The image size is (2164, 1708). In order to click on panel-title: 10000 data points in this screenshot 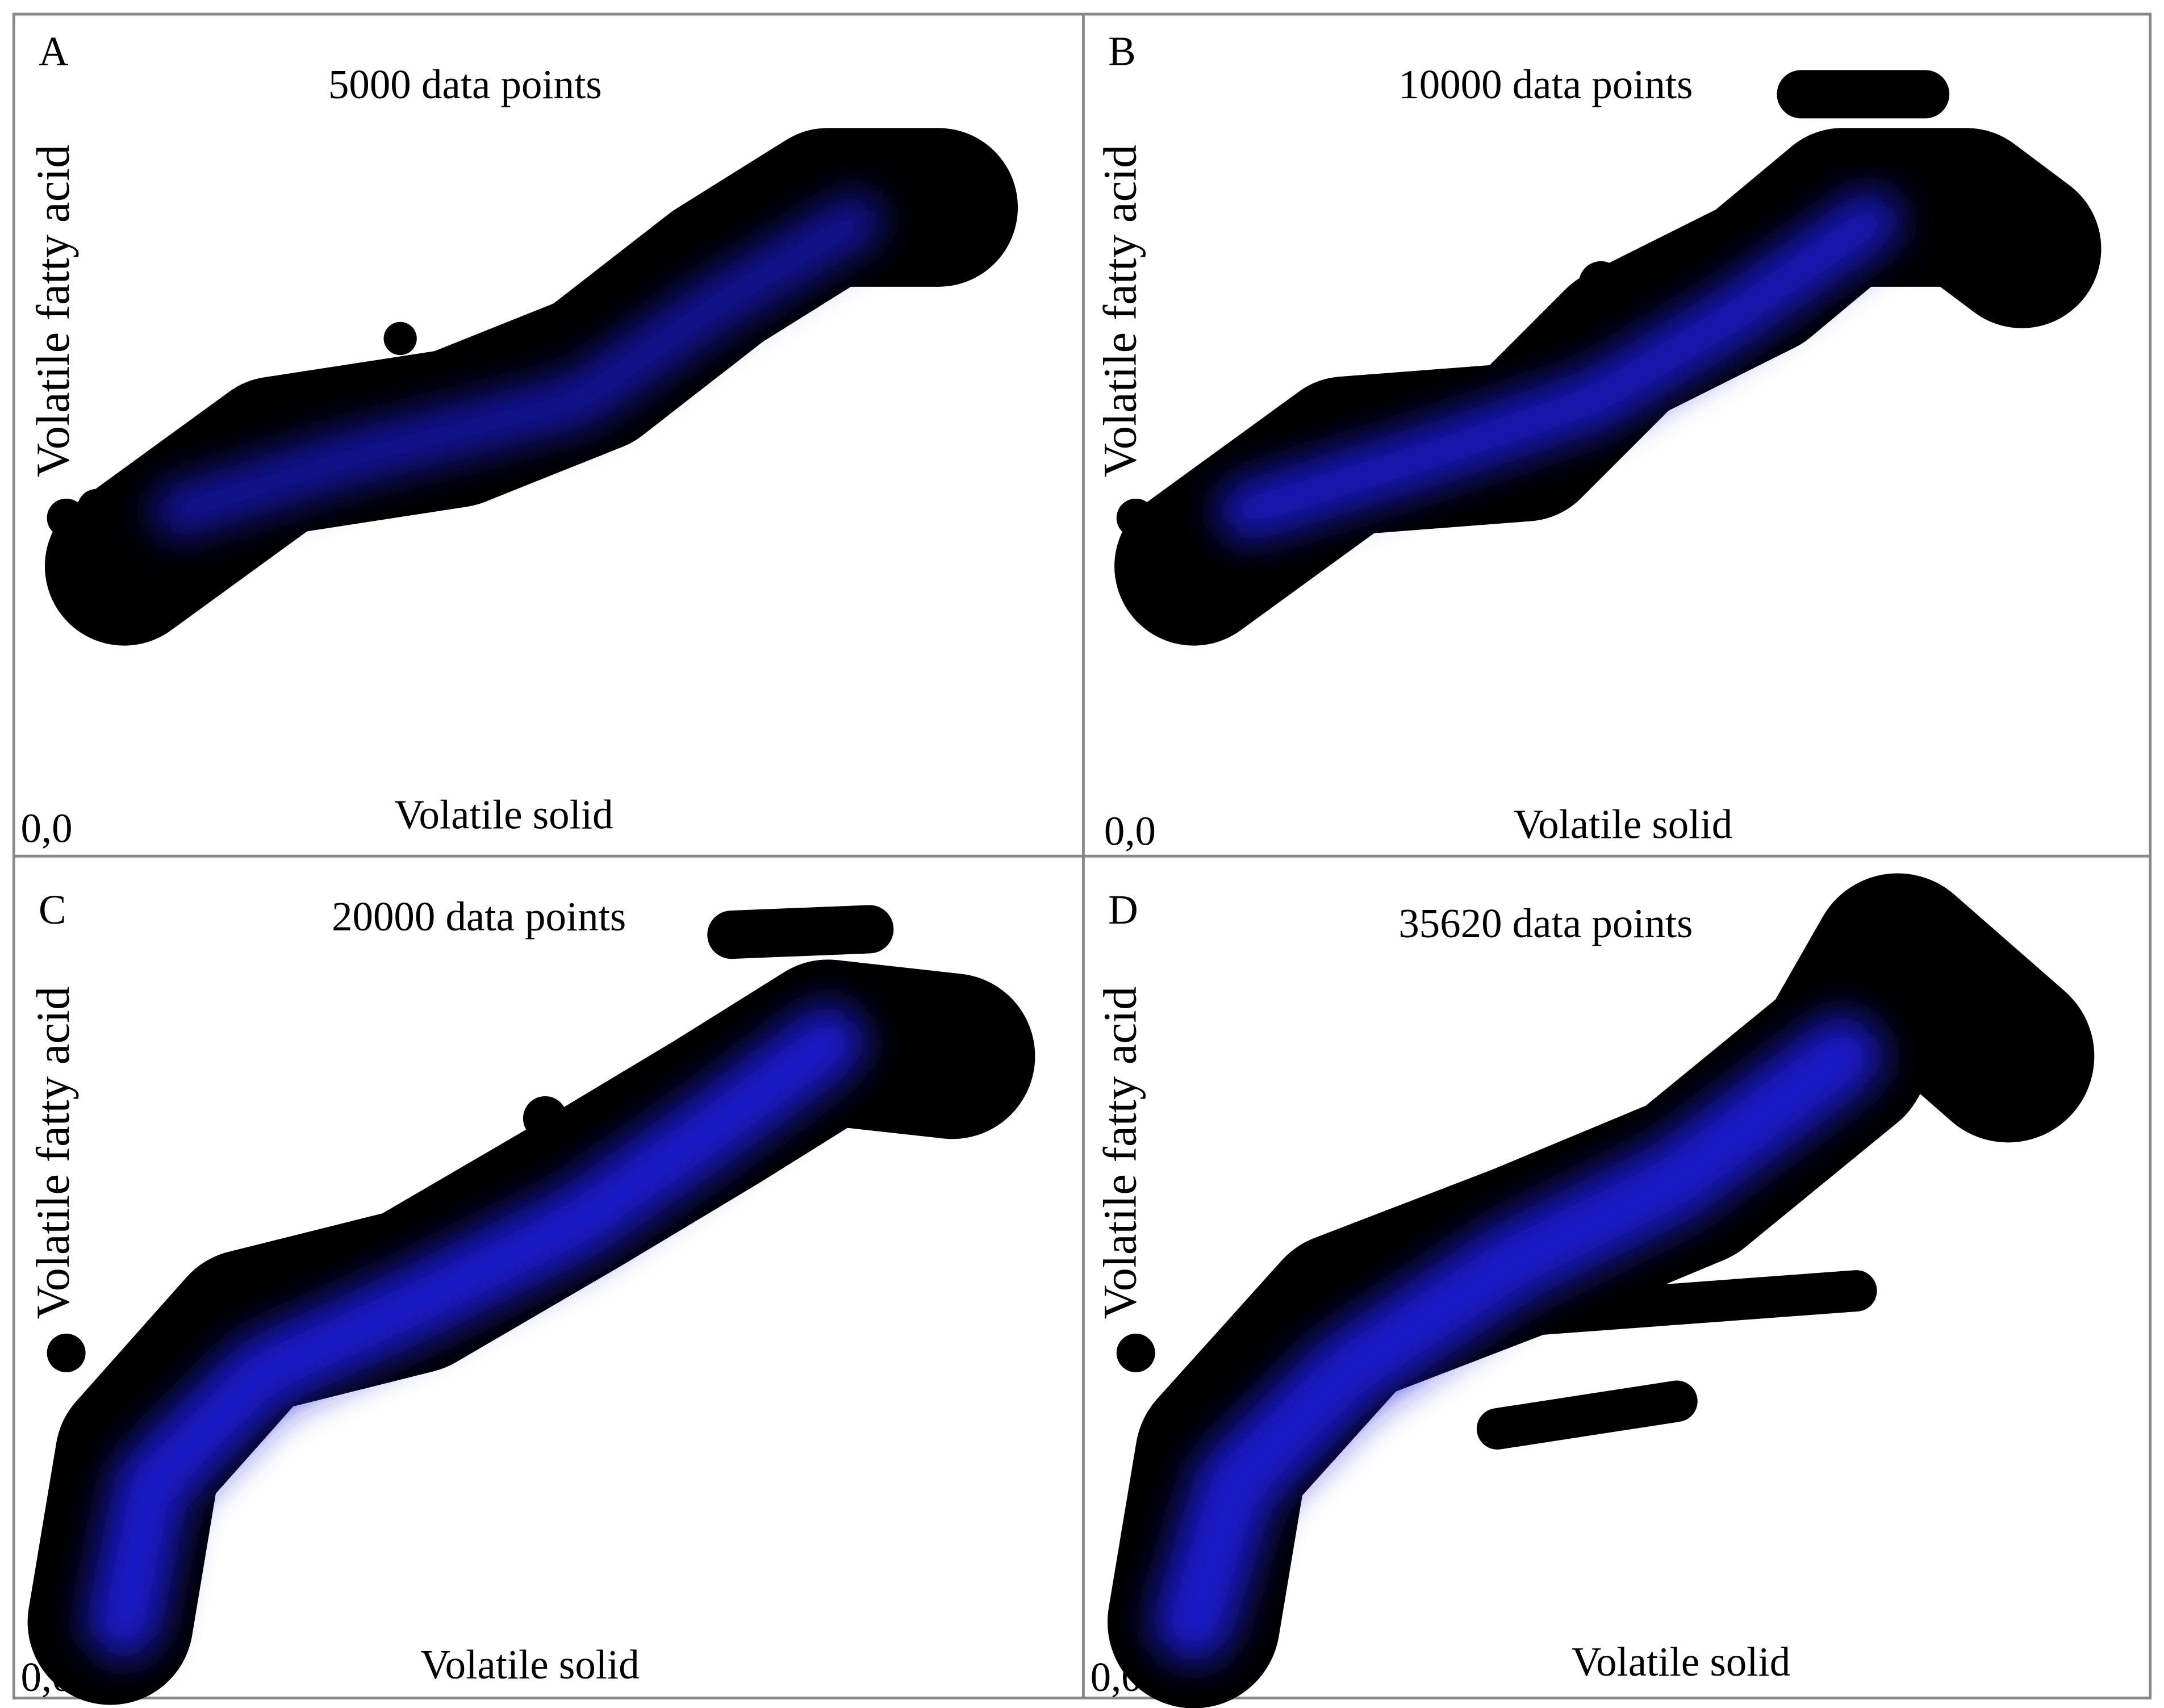, I will do `click(1545, 84)`.